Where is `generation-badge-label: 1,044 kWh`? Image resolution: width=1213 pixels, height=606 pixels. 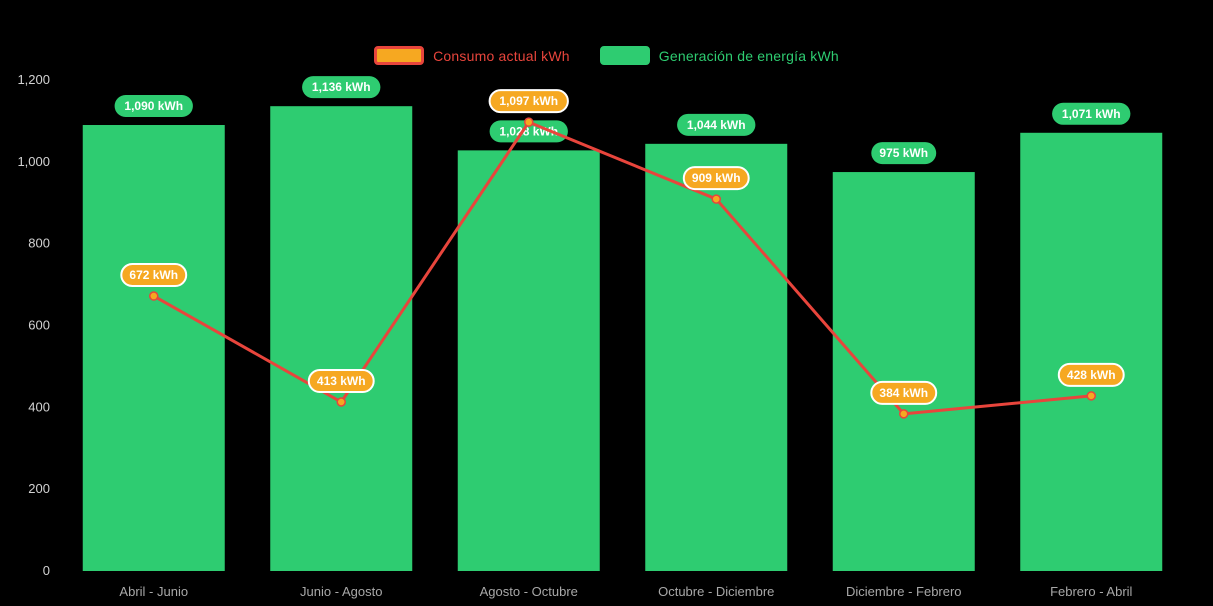
generation-badge-label: 1,044 kWh is located at coordinates (716, 125).